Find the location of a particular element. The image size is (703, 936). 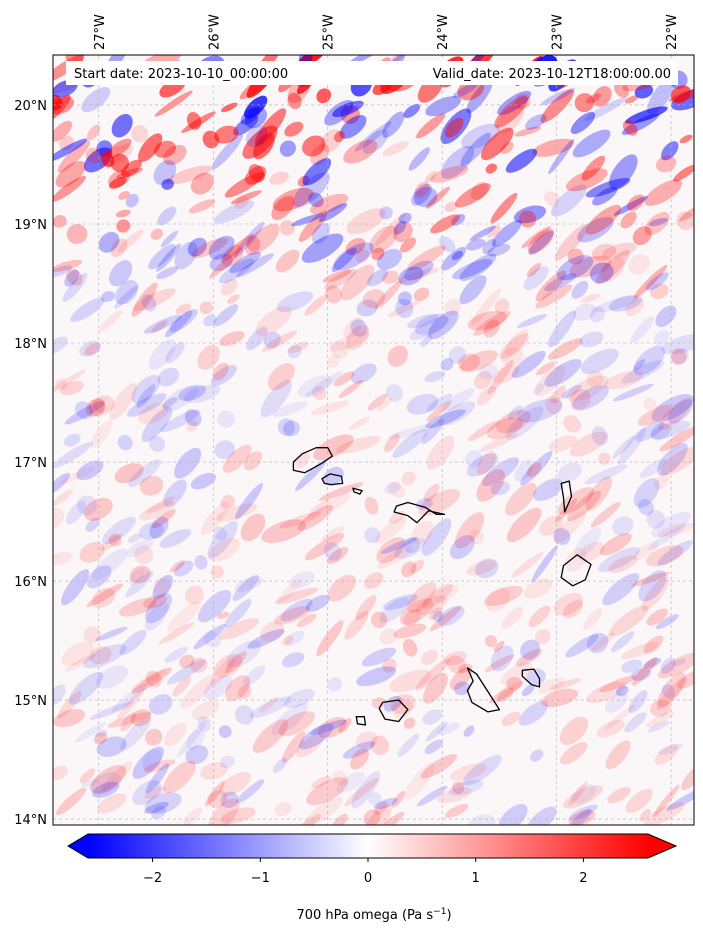

island-coastline is located at coordinates (361, 721).